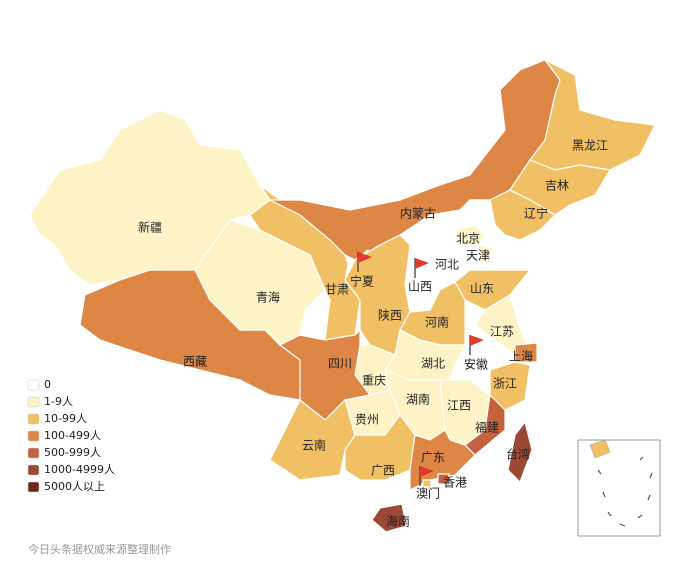 This screenshot has height=572, width=680. I want to click on province-label: 上海, so click(521, 356).